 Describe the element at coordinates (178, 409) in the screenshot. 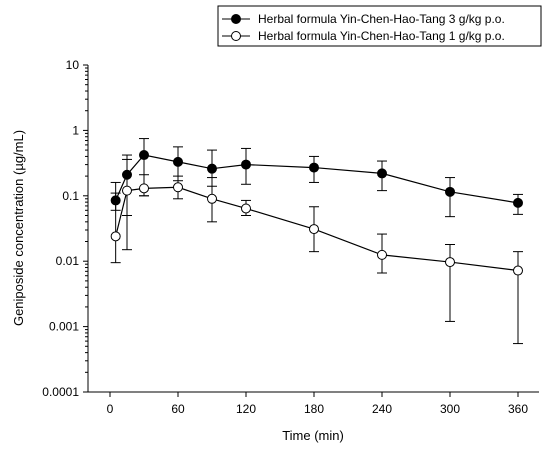

I see `x-tick-label: 60` at that location.